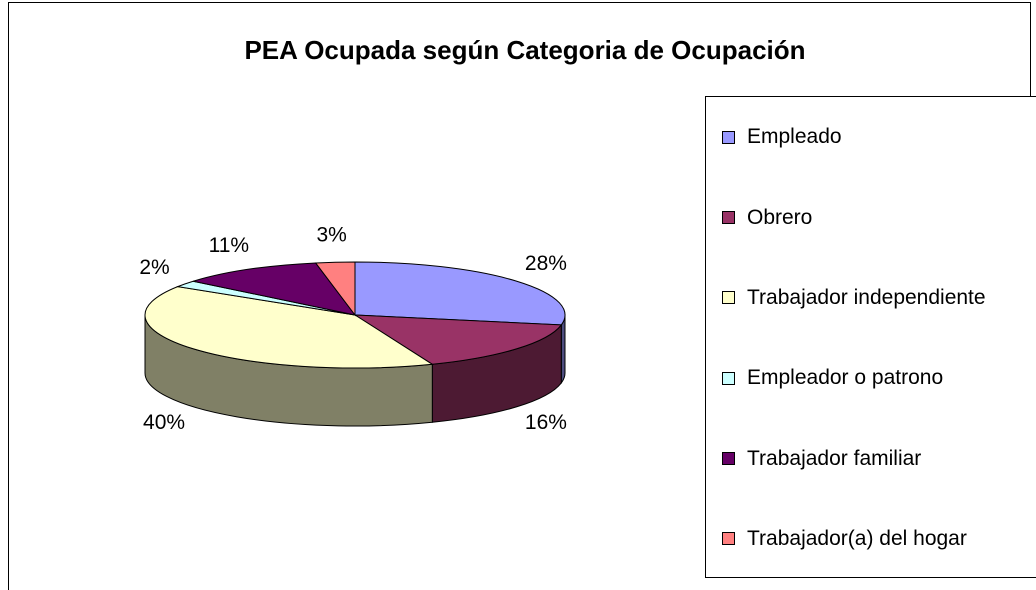 This screenshot has height=590, width=1036. Describe the element at coordinates (857, 538) in the screenshot. I see `legend-label: Trabajador(a) del hogar` at that location.